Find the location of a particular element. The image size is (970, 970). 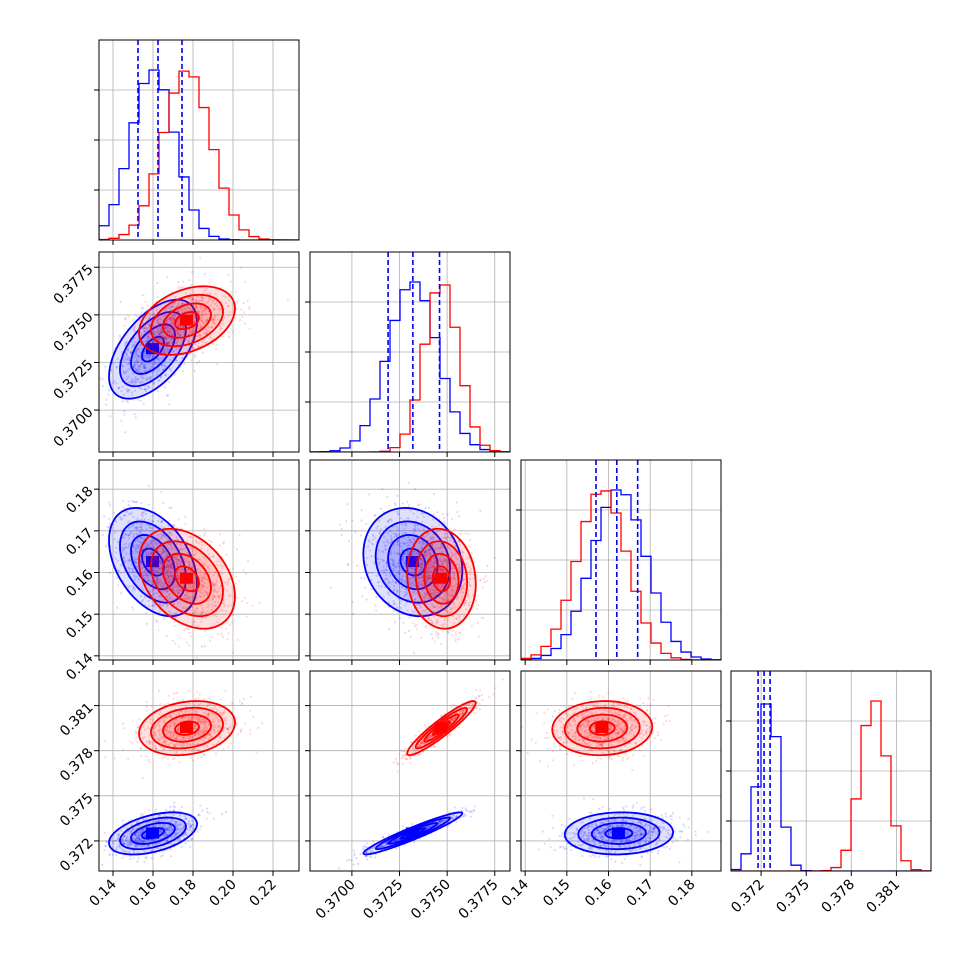

x-tick-label-0-1: 0.16 is located at coordinates (142, 892).